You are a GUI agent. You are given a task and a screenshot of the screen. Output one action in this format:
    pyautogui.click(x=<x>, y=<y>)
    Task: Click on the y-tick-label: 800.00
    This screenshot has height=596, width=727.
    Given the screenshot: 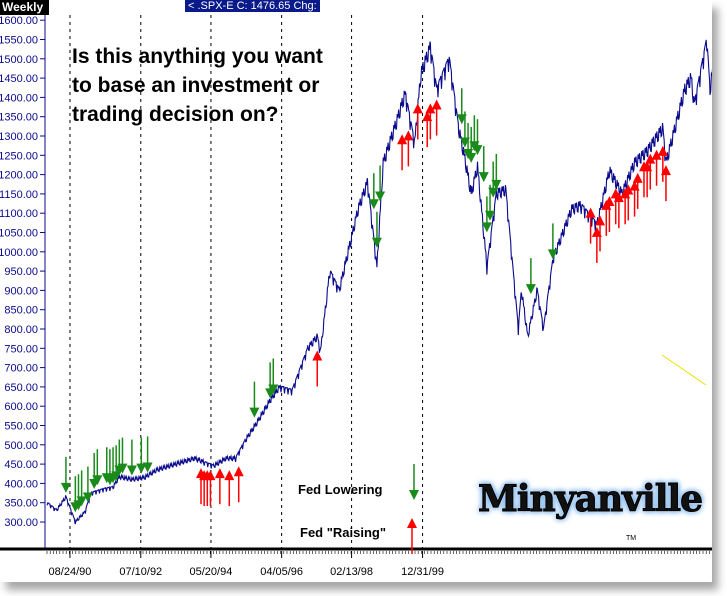 What is the action you would take?
    pyautogui.click(x=21, y=330)
    